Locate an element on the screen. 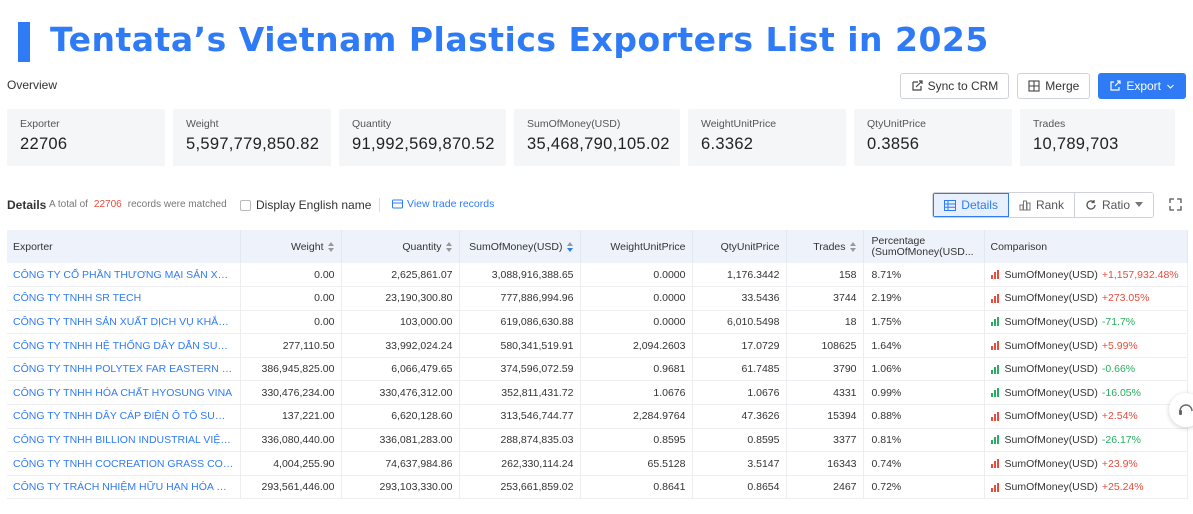  percentage-cell: 1.64% is located at coordinates (924, 345).